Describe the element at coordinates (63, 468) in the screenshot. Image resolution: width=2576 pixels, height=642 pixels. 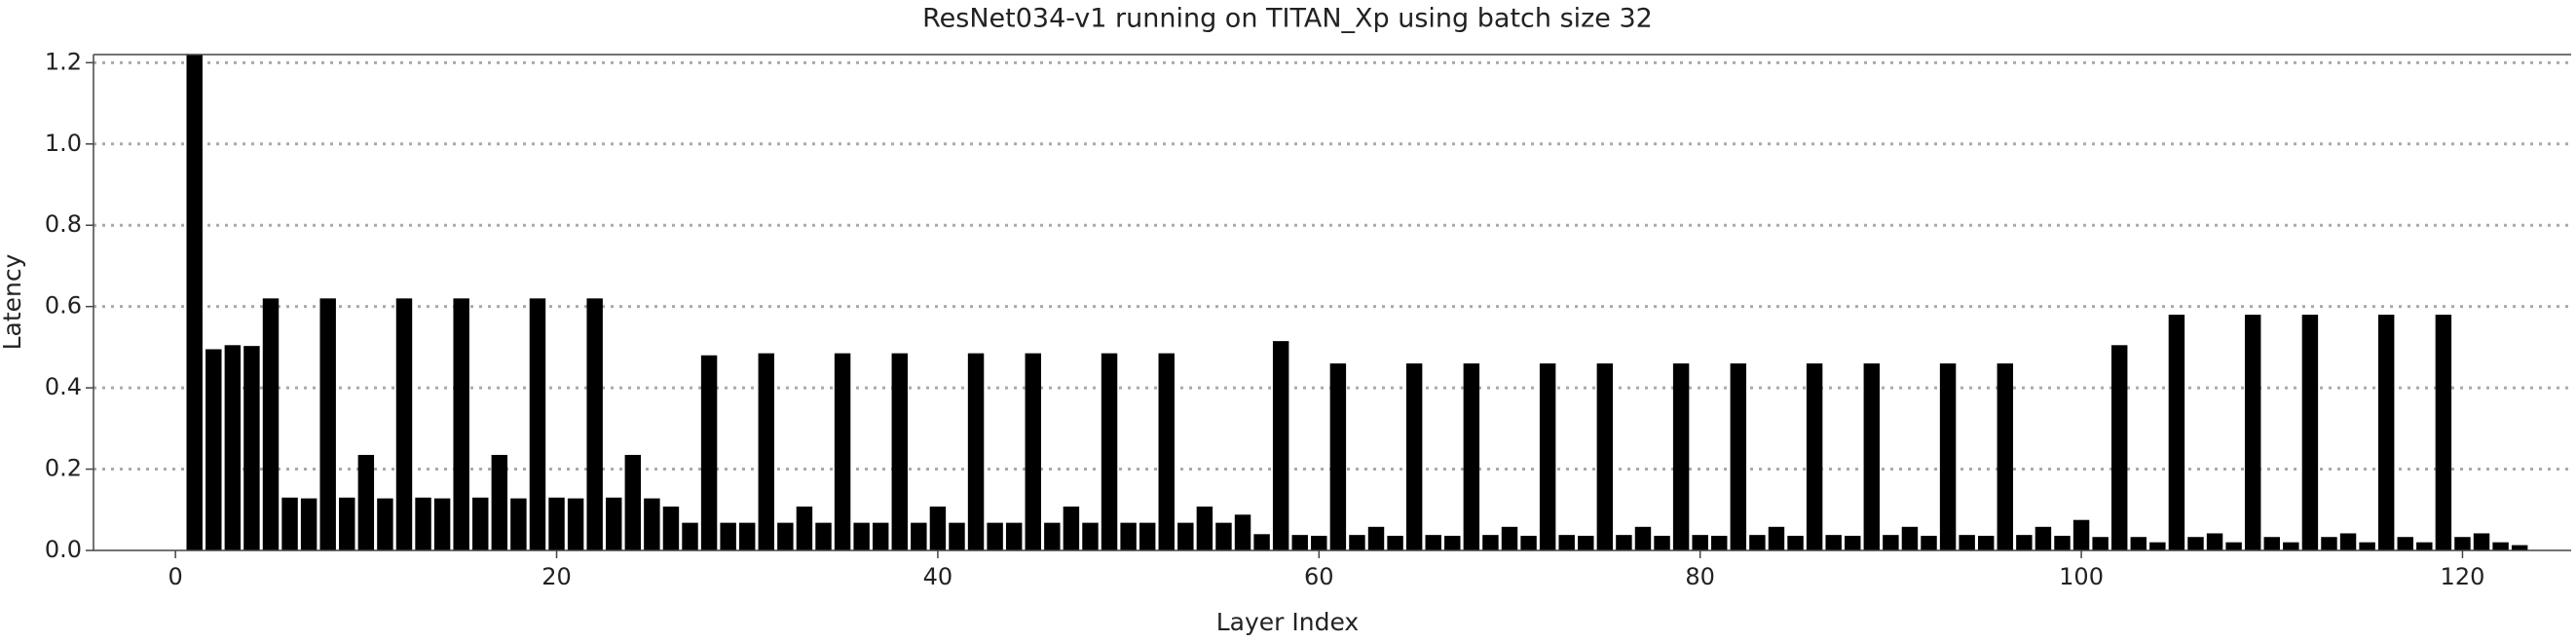
I see `y-tick-label: 0.2` at that location.